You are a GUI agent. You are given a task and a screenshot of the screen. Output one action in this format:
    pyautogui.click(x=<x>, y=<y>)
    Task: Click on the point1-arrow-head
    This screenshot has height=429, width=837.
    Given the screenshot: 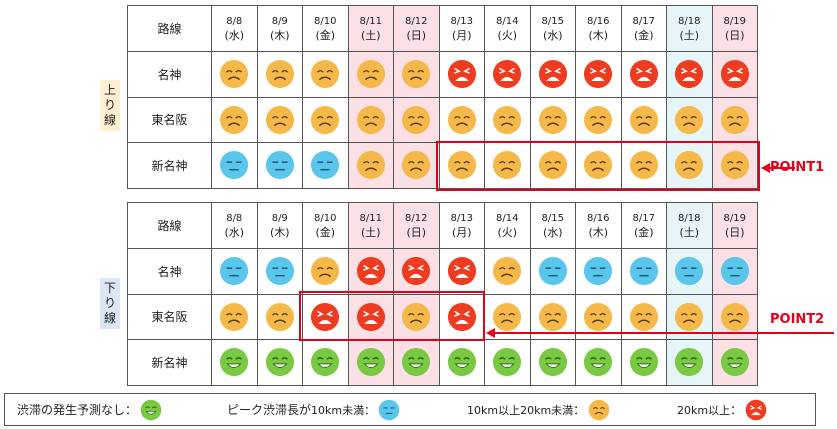 What is the action you would take?
    pyautogui.click(x=765, y=168)
    